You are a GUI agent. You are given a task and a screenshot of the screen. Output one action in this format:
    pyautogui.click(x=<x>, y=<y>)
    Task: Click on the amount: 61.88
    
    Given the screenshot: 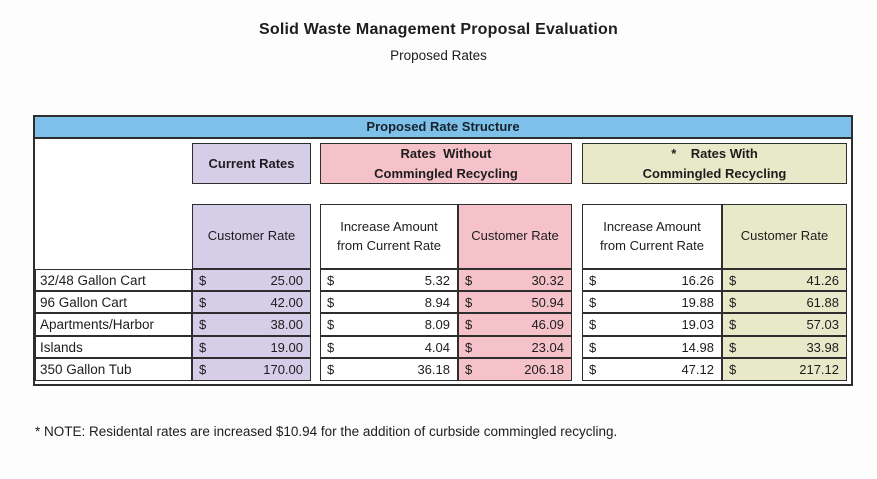 What is the action you would take?
    pyautogui.click(x=822, y=302)
    